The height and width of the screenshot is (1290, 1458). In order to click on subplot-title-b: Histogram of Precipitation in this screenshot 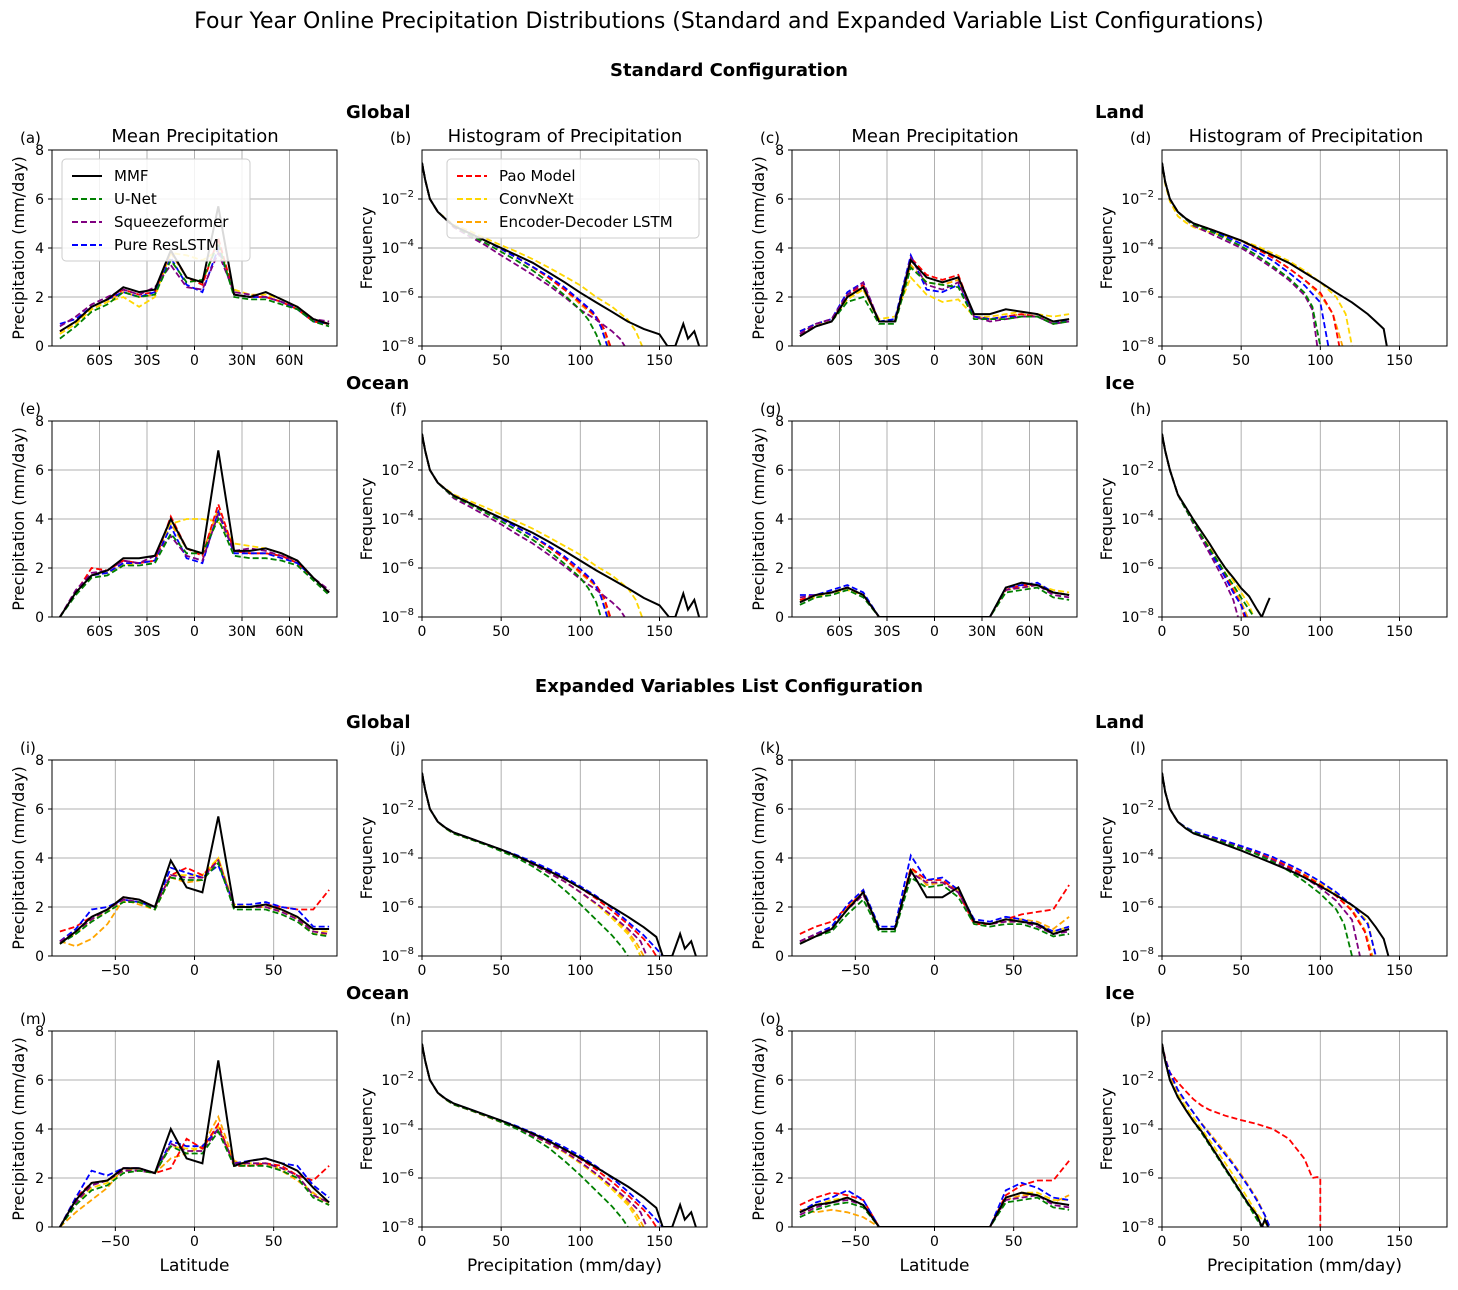, I will do `click(565, 136)`.